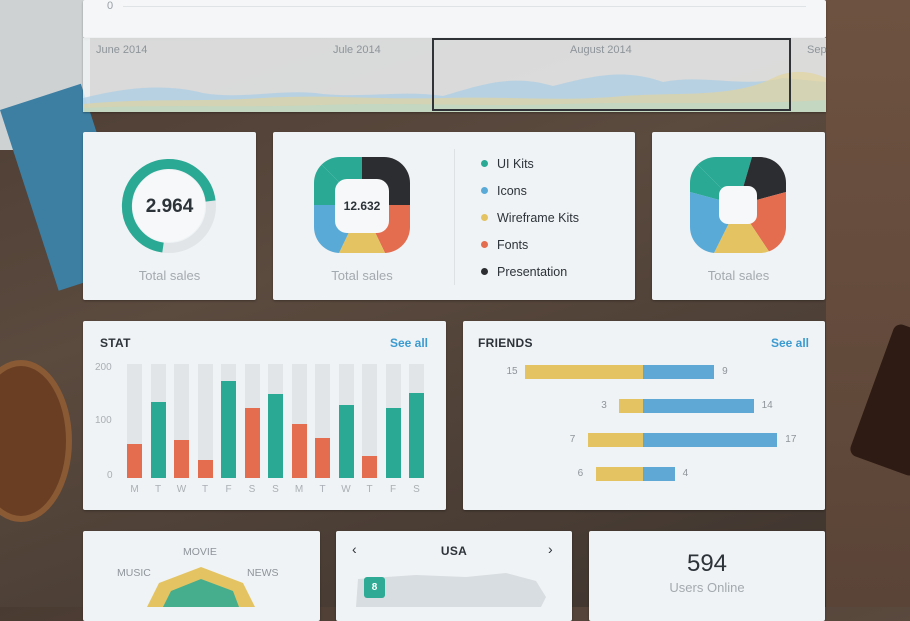  I want to click on day-label: W, so click(181, 489).